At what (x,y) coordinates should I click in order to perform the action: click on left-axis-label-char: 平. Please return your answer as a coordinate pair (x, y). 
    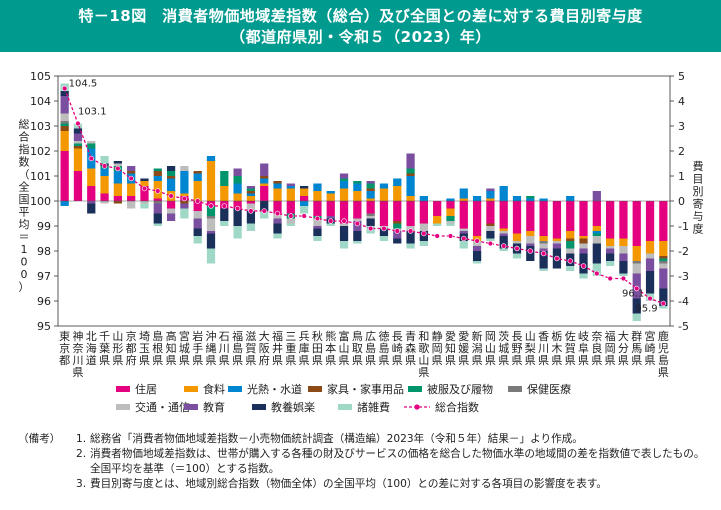
    Looking at the image, I should click on (24, 212).